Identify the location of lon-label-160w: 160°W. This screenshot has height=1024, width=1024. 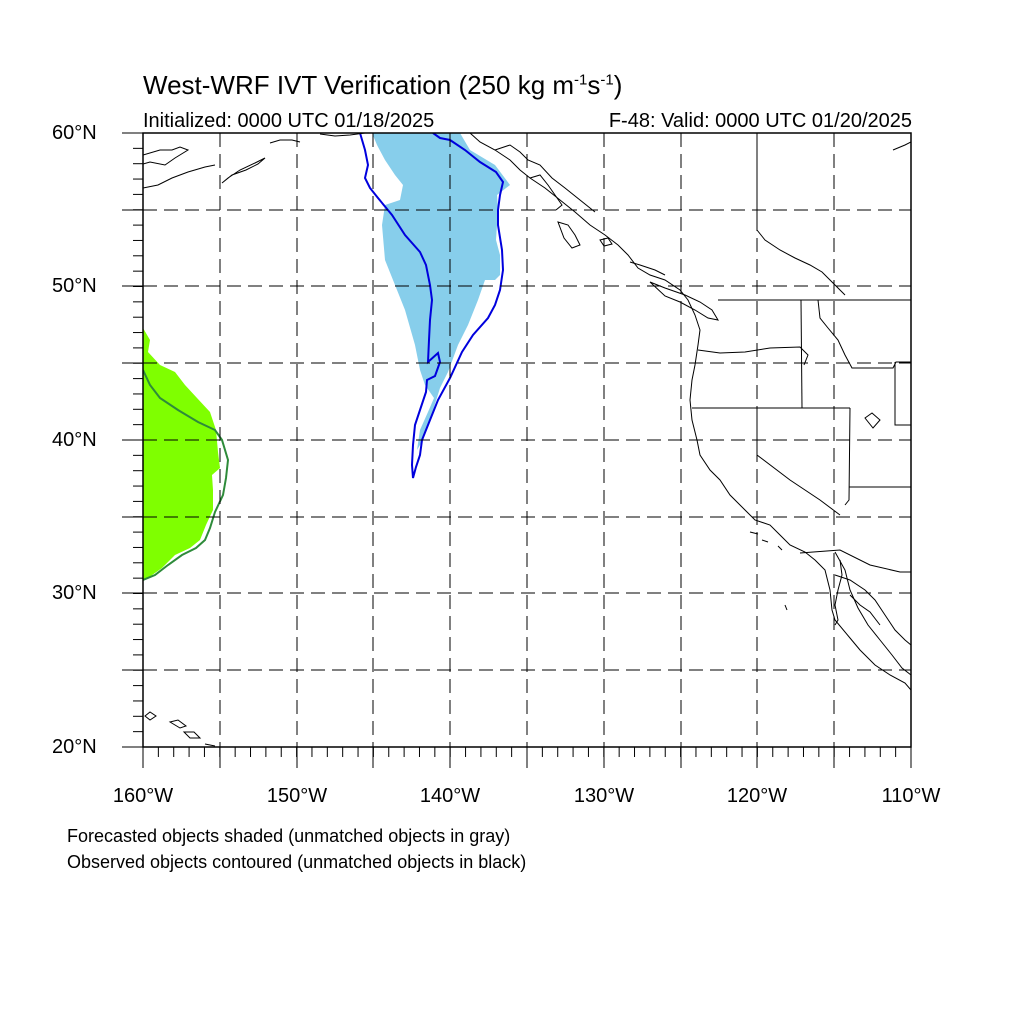
(143, 796).